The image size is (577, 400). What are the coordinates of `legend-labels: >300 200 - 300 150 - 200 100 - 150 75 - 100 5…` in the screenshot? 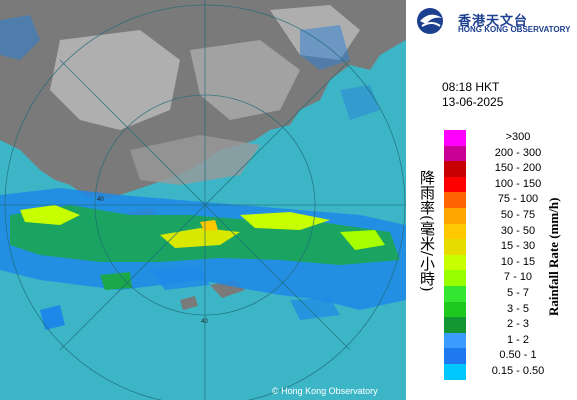 It's located at (518, 255).